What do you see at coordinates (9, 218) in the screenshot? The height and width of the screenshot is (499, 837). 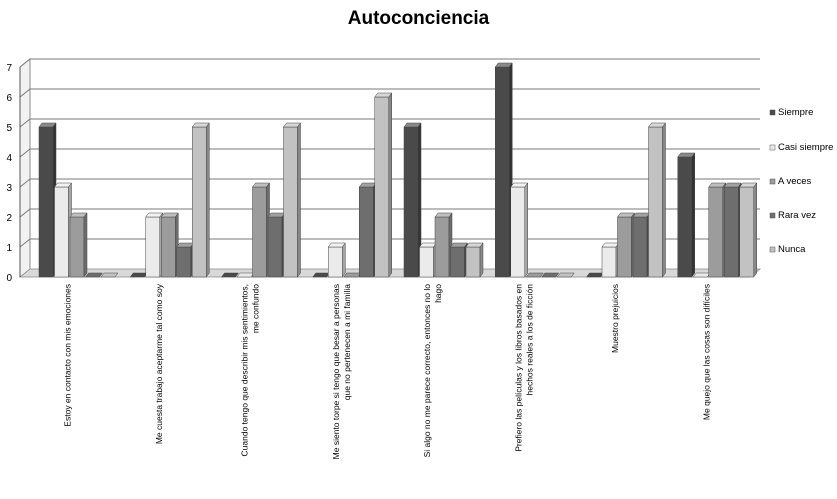 I see `y-tick-label: 2` at bounding box center [9, 218].